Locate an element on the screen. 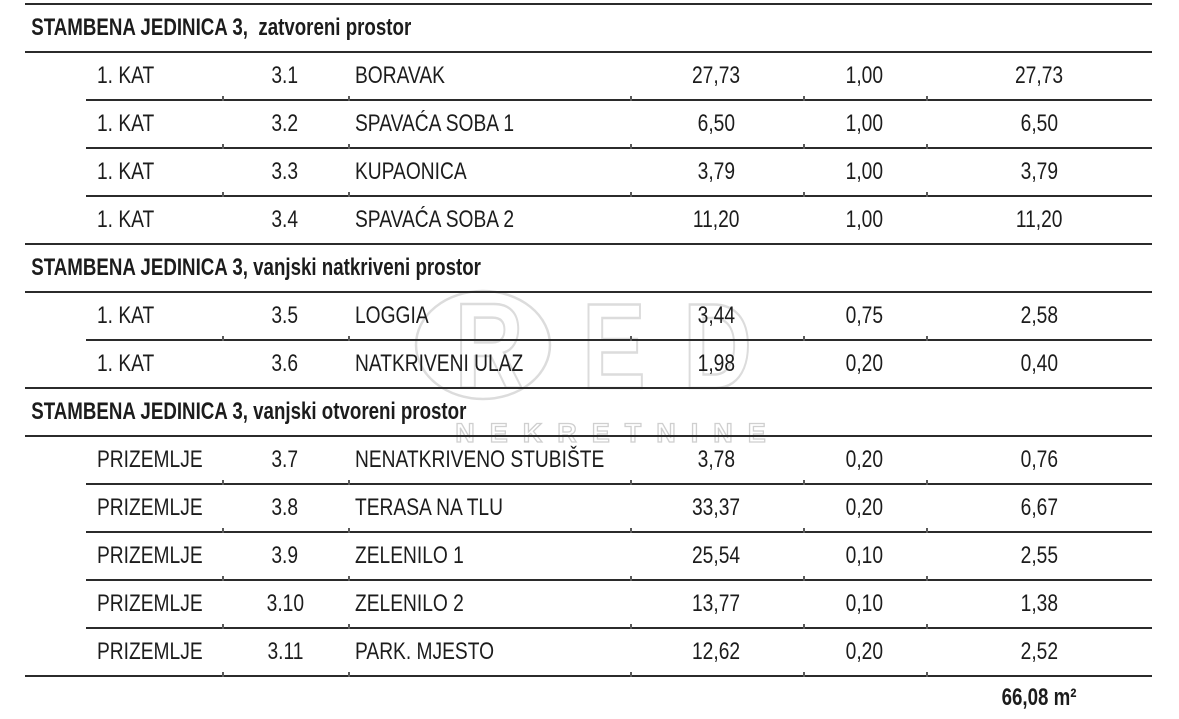 This screenshot has width=1179, height=719. area-value: 1,98 is located at coordinates (716, 363).